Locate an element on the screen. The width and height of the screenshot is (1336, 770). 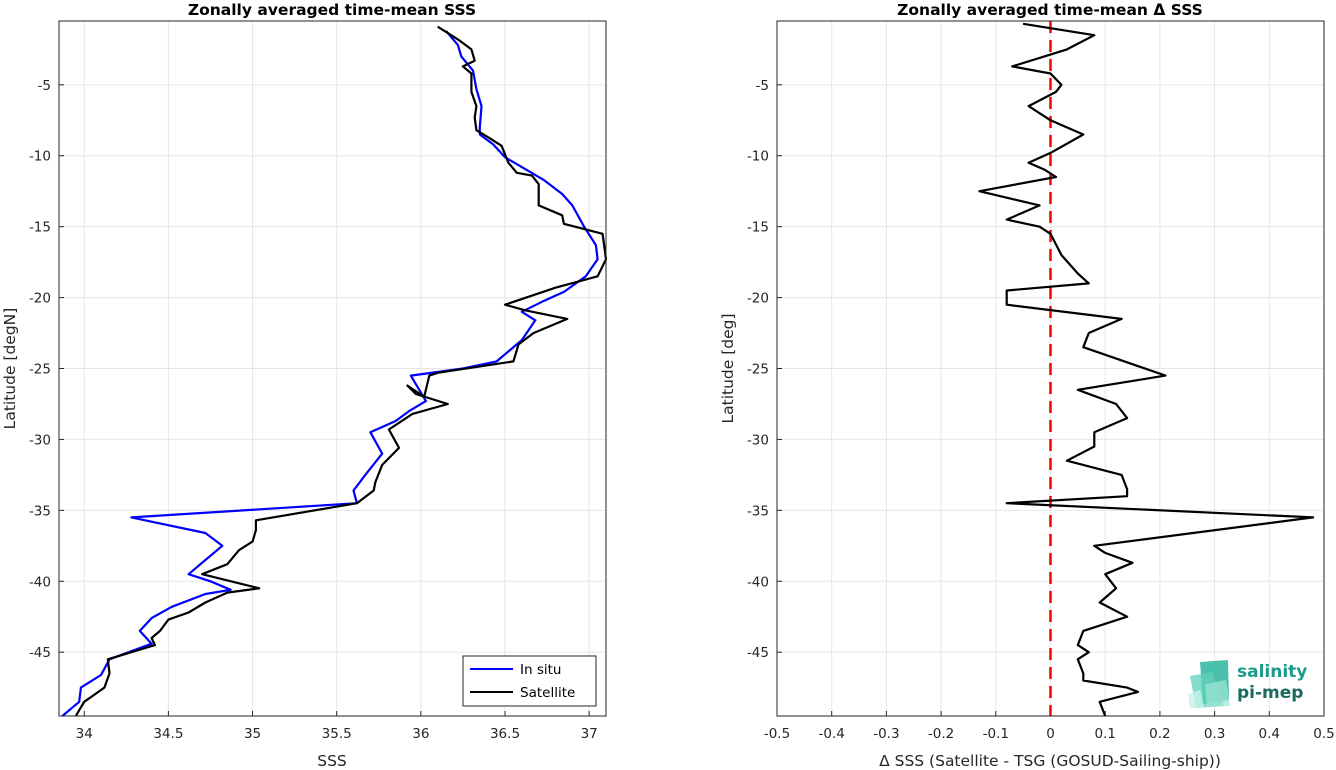
left-x-tick-labels: 34 34.5 35 35.5 36 36.5 37 is located at coordinates (337, 734).